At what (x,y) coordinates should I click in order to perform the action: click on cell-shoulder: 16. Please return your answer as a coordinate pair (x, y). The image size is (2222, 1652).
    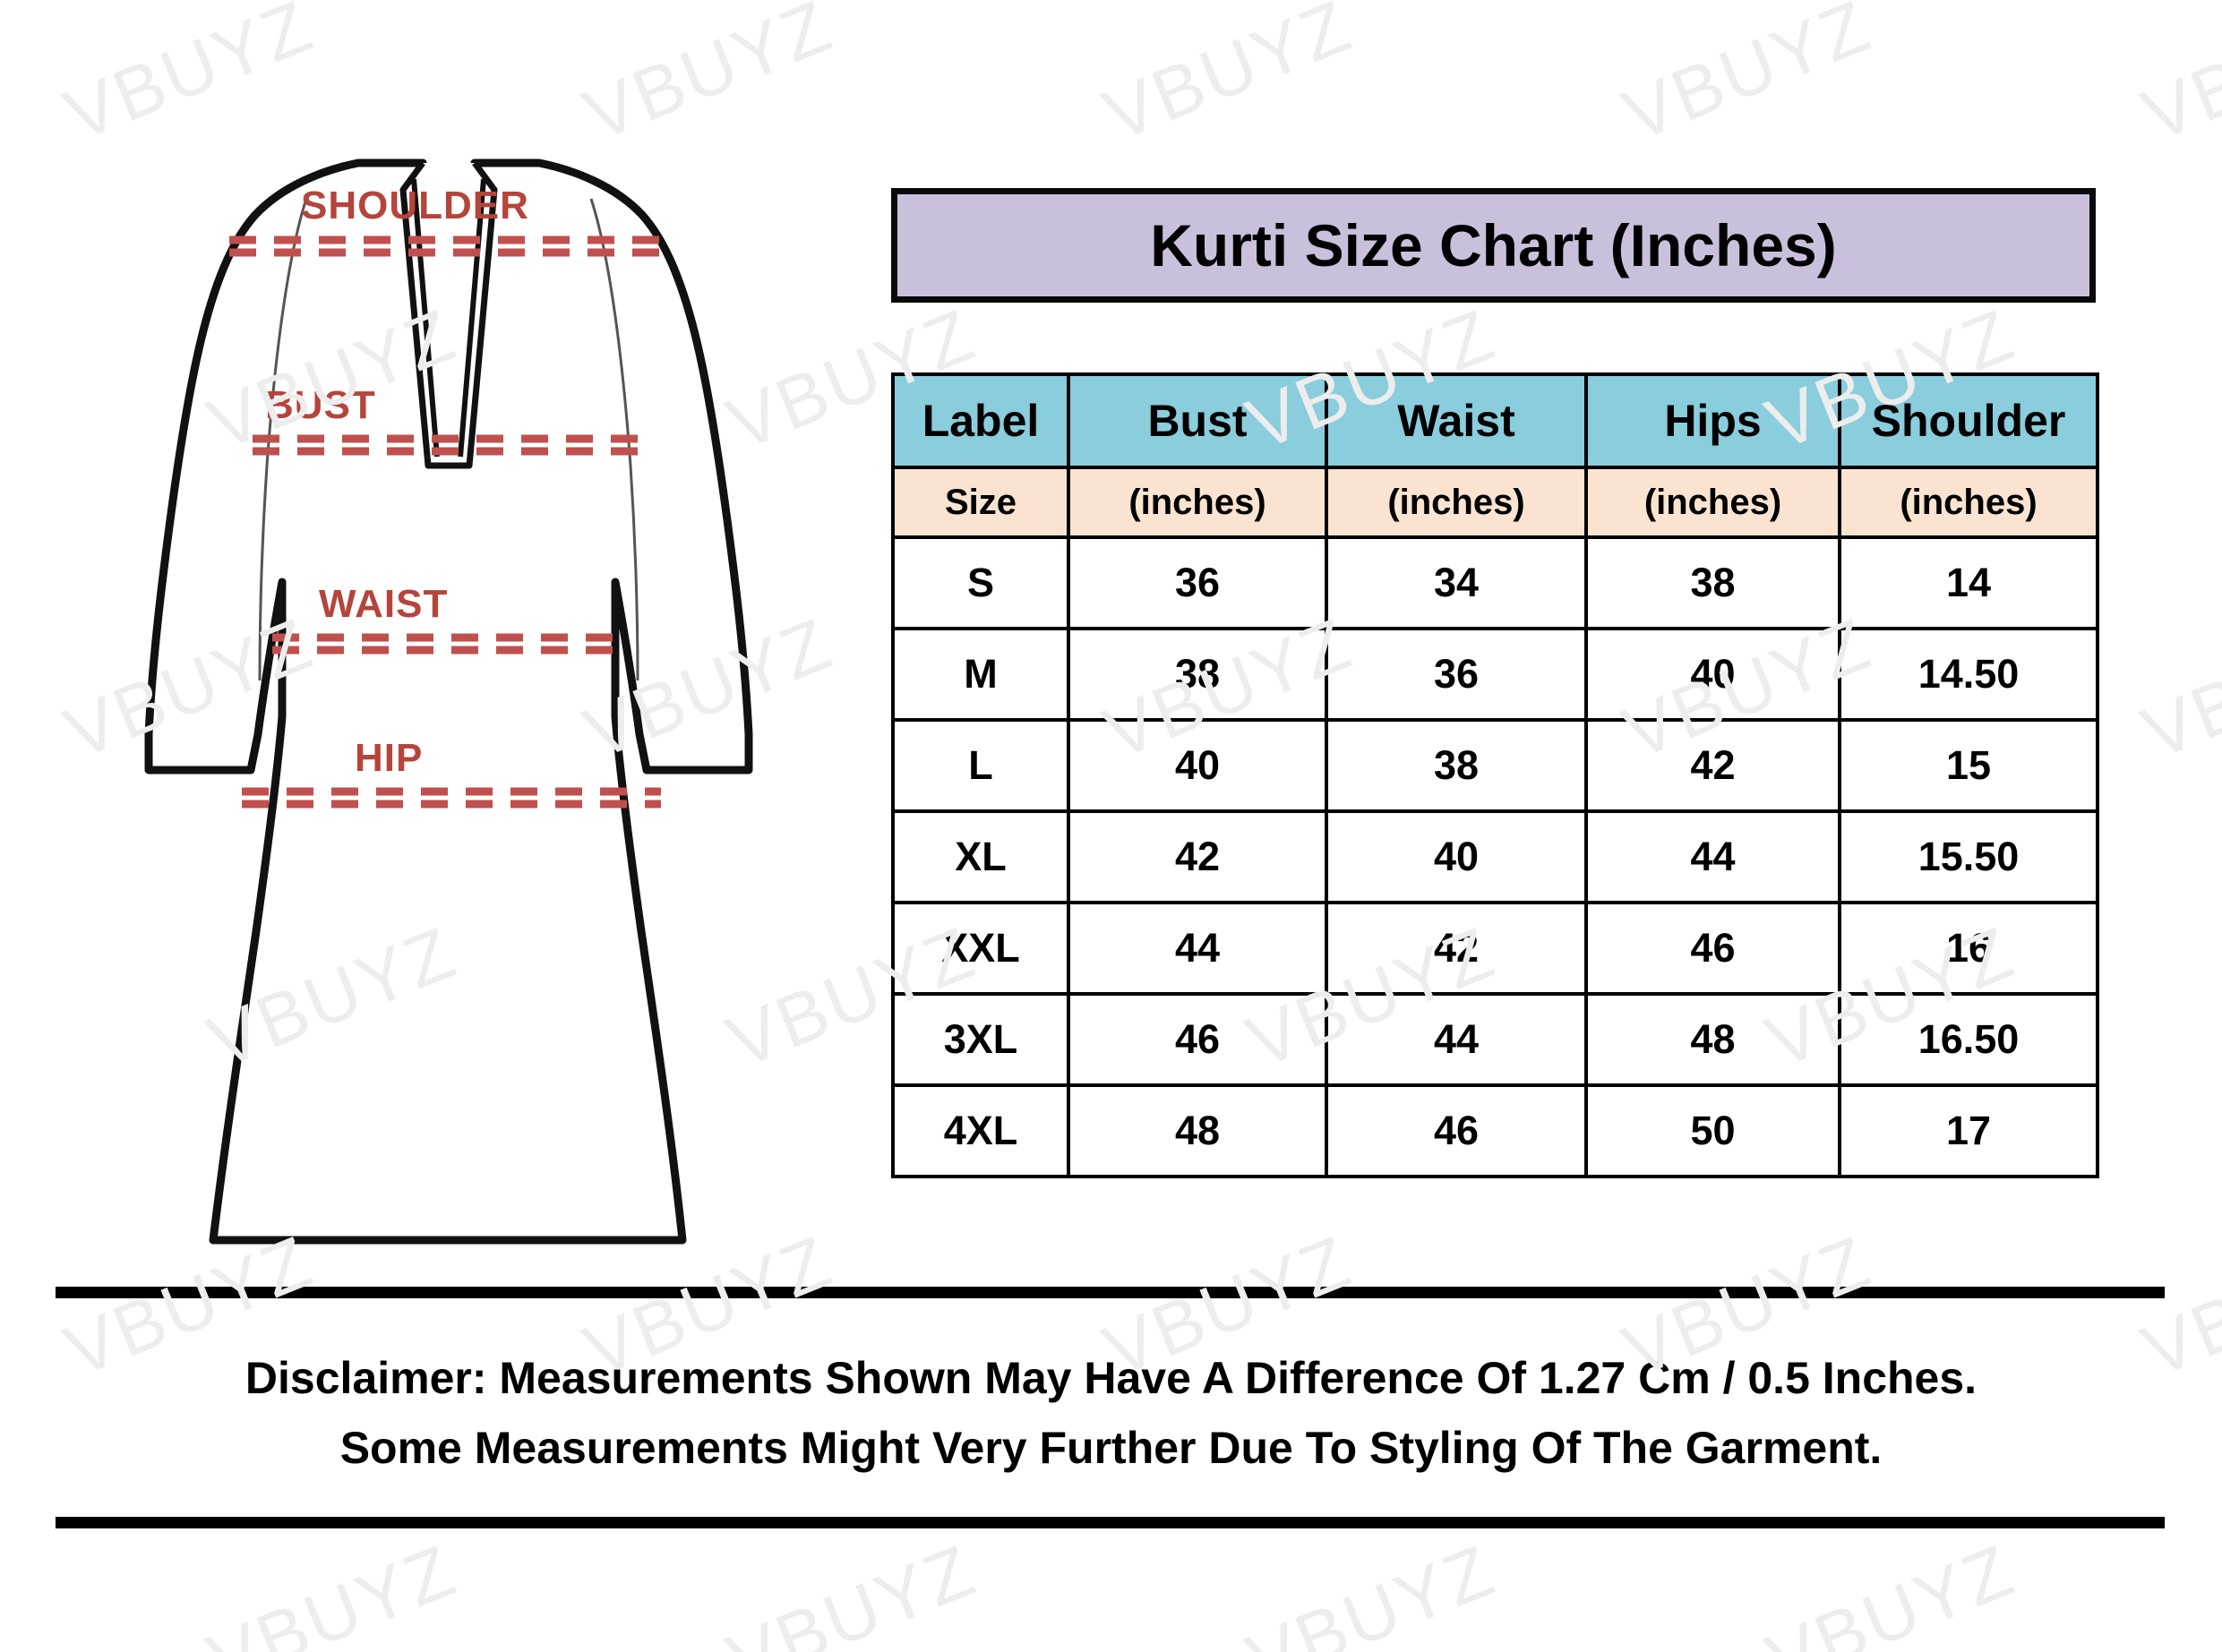
    Looking at the image, I should click on (1968, 948).